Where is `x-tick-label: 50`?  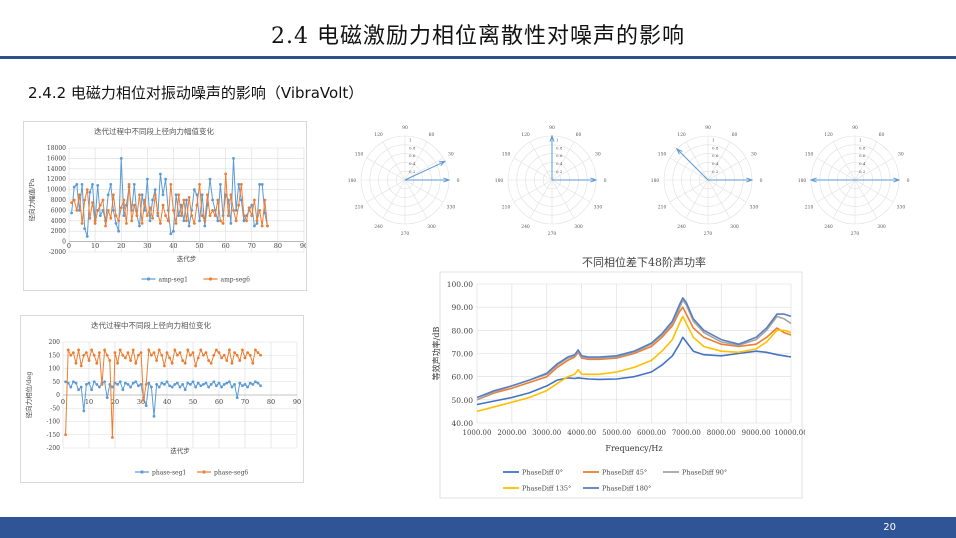
x-tick-label: 50 is located at coordinates (199, 246).